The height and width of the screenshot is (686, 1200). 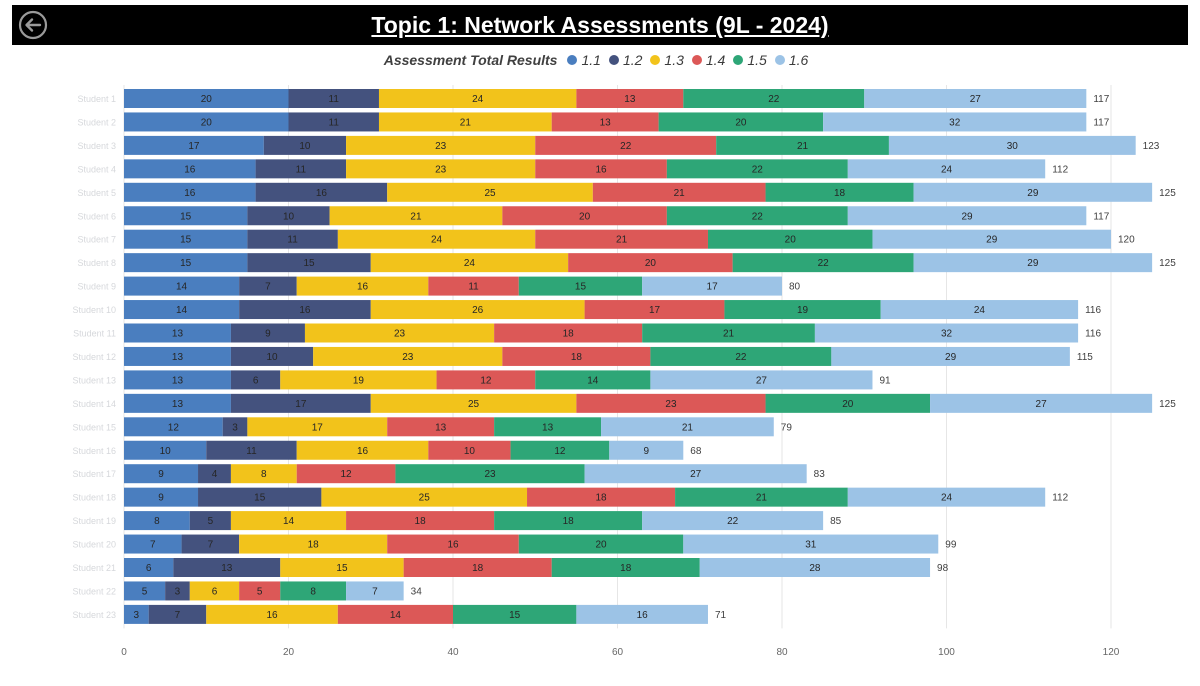 I want to click on back-arrow-circle-icon, so click(x=33, y=25).